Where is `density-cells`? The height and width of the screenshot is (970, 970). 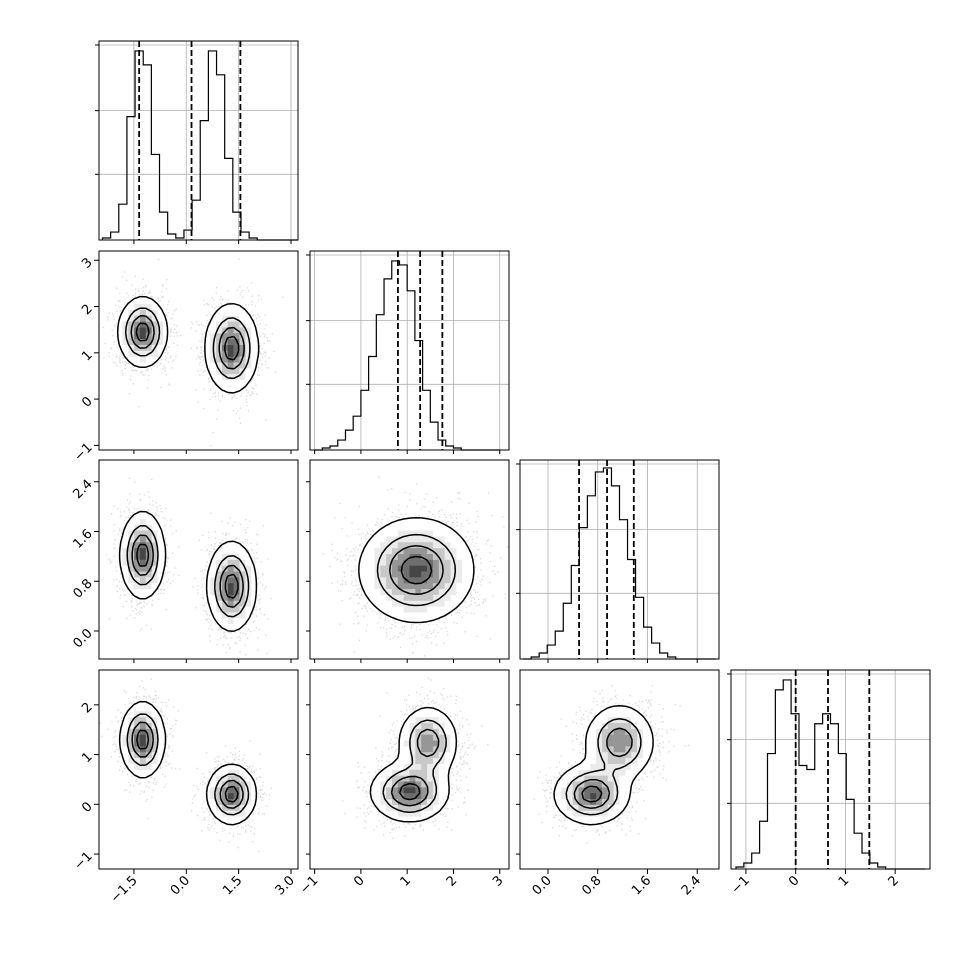 density-cells is located at coordinates (187, 571).